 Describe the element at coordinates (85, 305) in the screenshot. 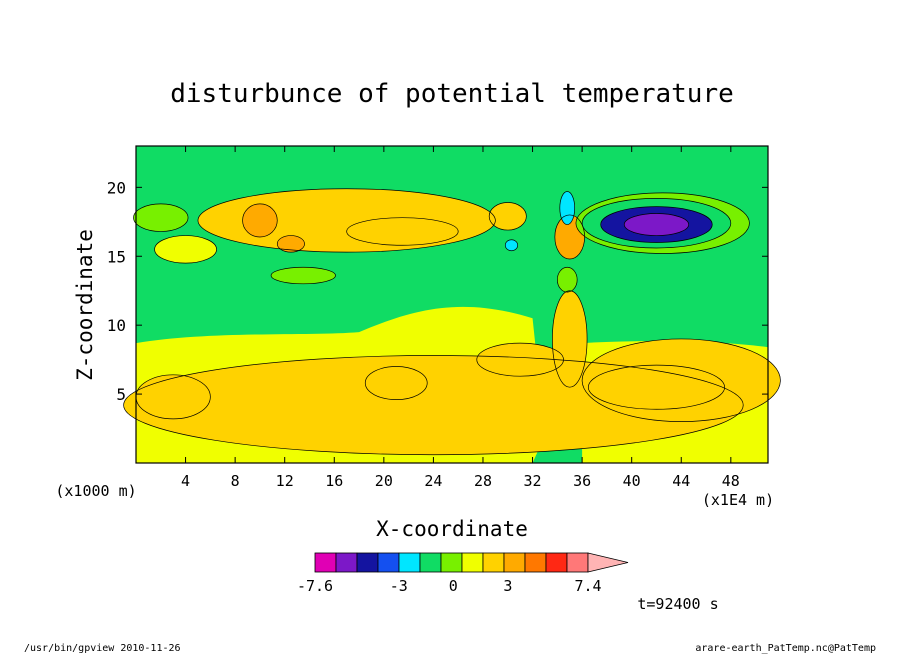

I see `y-axis-label: Z-coordinate` at that location.